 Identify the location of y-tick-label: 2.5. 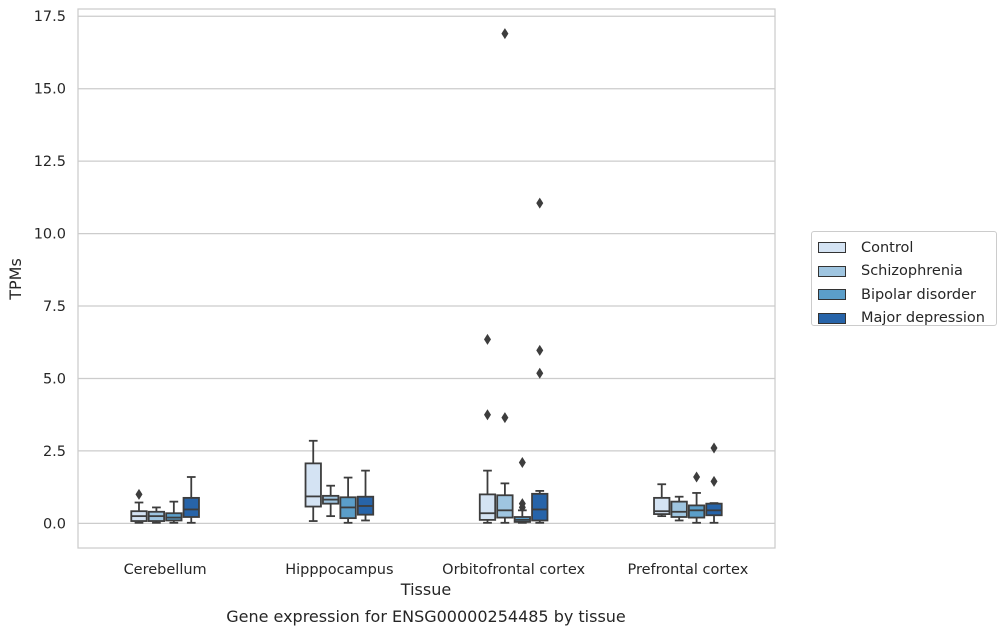
(54, 452).